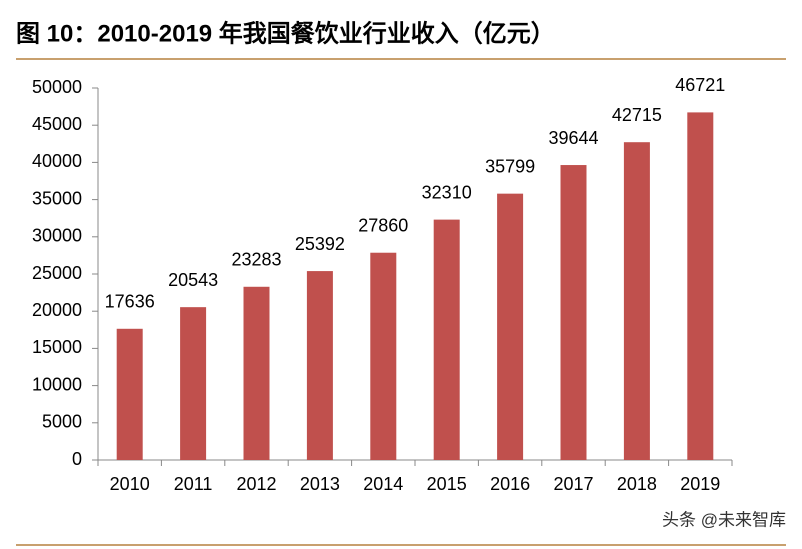 The width and height of the screenshot is (802, 549). What do you see at coordinates (447, 192) in the screenshot?
I see `data-label: 32310` at bounding box center [447, 192].